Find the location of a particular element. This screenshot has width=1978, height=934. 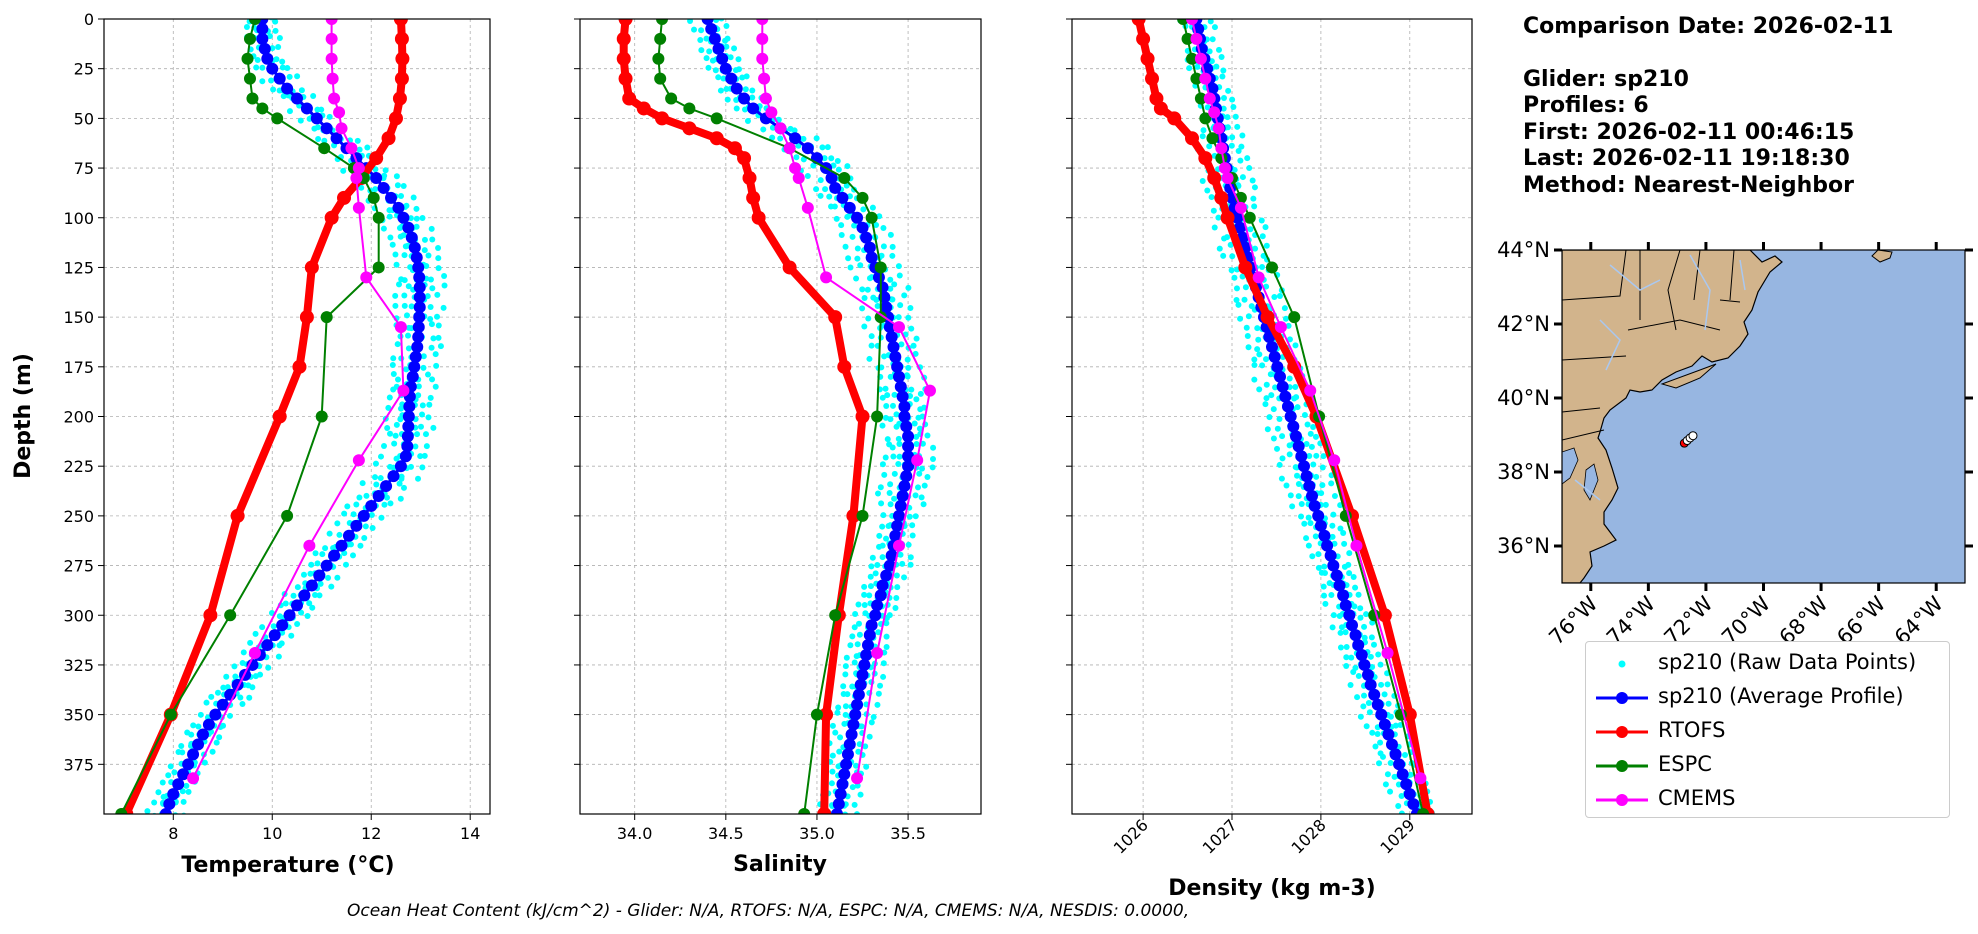

temperature-xlabel: Temperature (°C) is located at coordinates (287, 865).